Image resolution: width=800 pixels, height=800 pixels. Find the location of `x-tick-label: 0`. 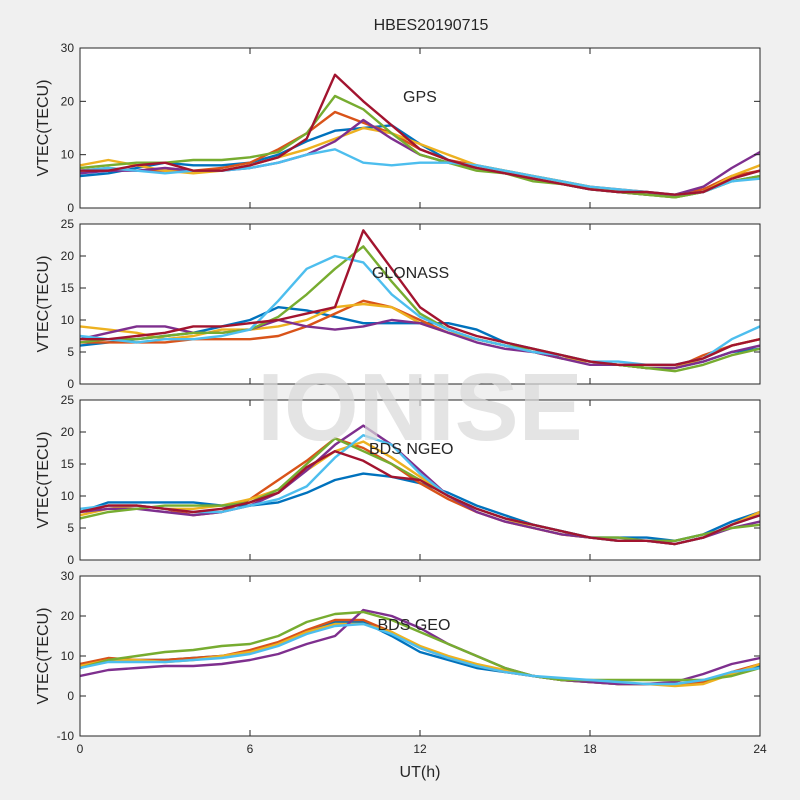

x-tick-label: 0 is located at coordinates (80, 749).